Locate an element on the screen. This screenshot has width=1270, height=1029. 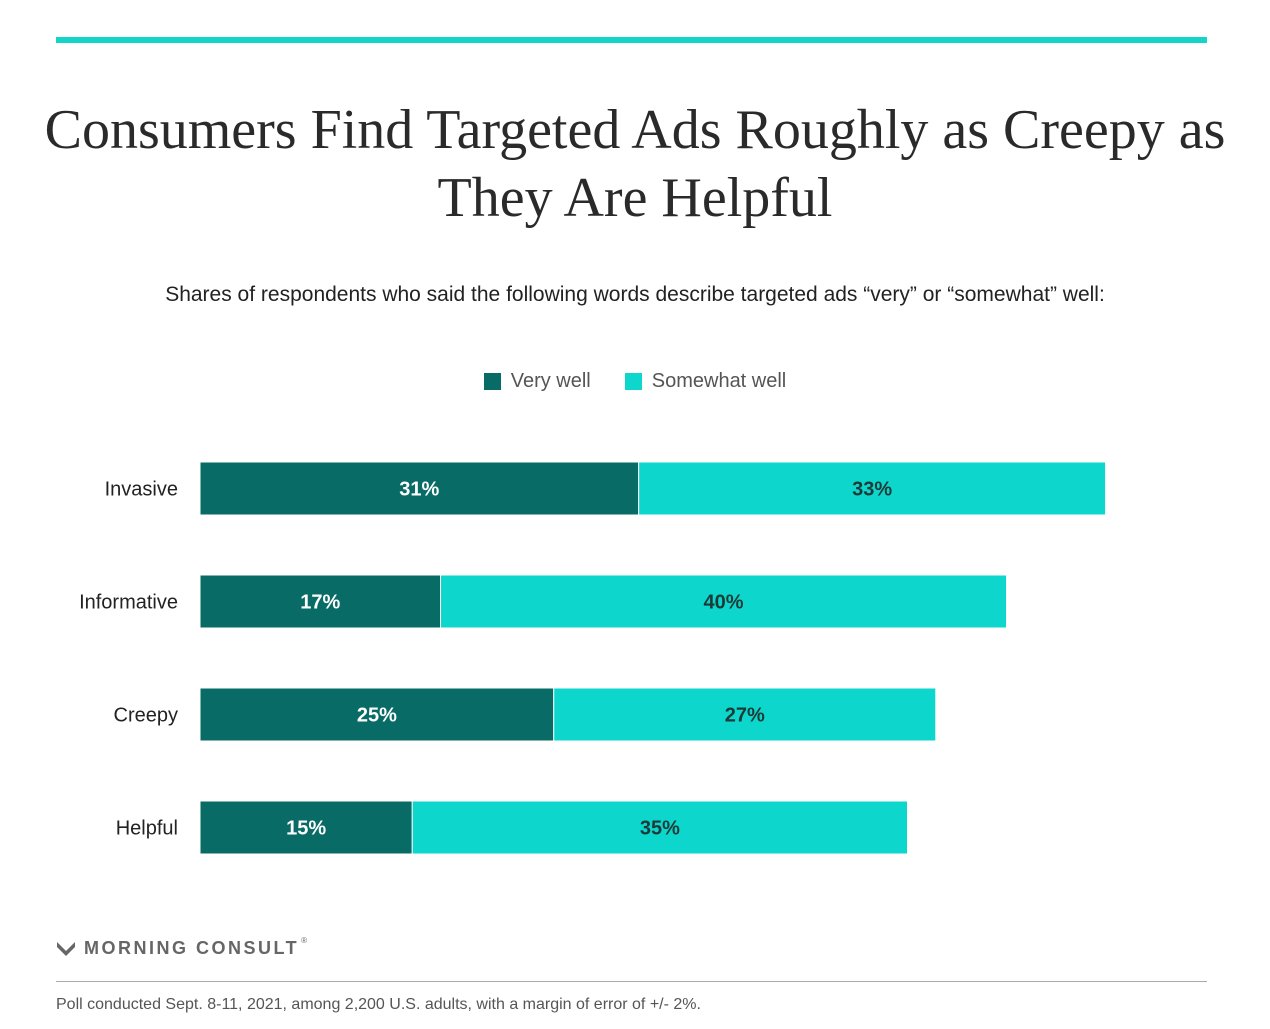
data-label-invasive-somewhat-well: 33% is located at coordinates (872, 490).